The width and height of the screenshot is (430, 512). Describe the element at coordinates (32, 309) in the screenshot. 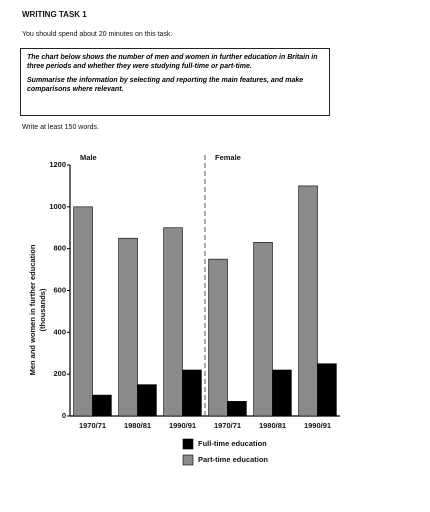

I see `y-axis-label: Men and women in further education` at that location.